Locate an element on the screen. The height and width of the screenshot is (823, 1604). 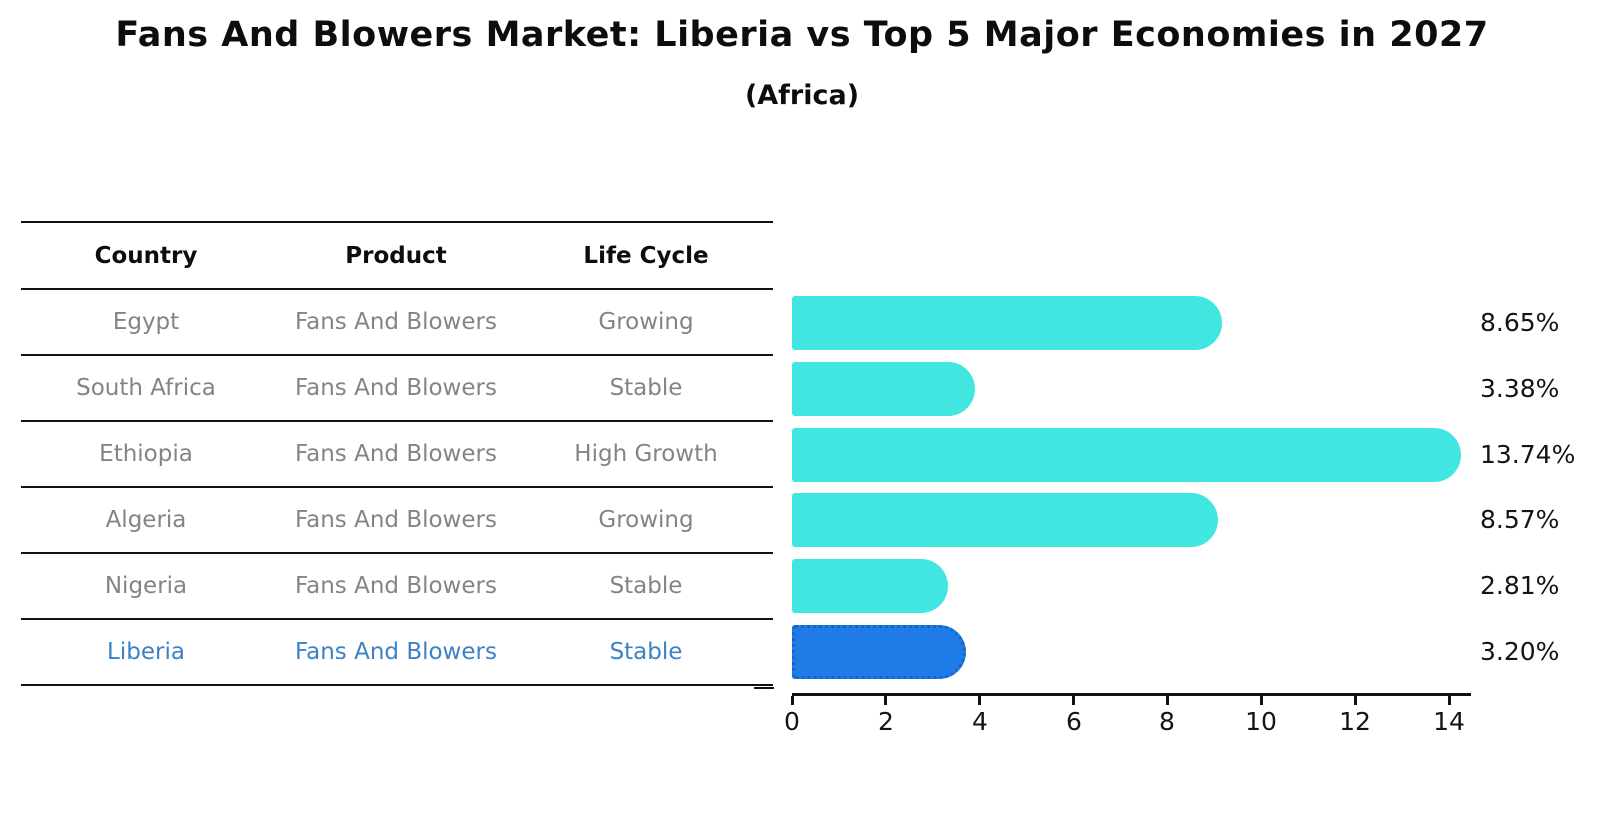
table-row-south-africa: South Africa Fans And Blowers Stable is located at coordinates (397, 389).